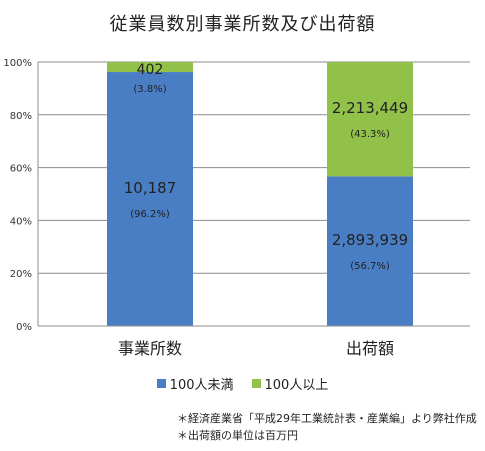 The height and width of the screenshot is (451, 485). I want to click on data-label-pct: (96.2%), so click(150, 214).